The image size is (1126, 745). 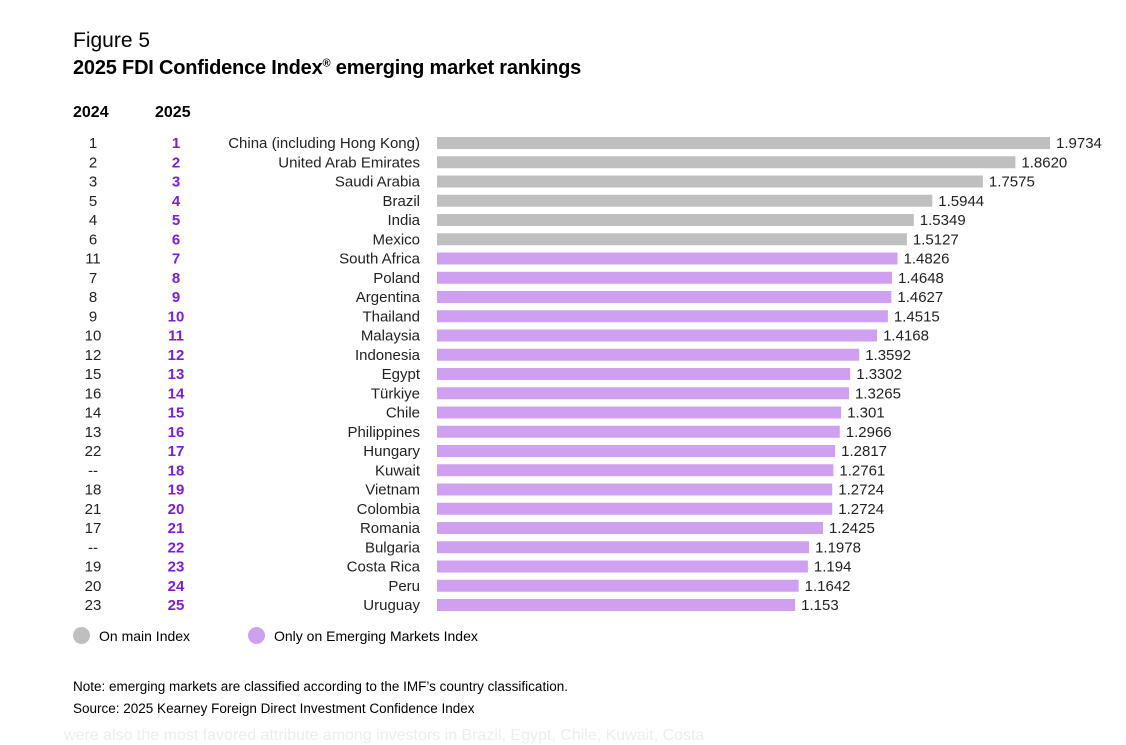 I want to click on data-label: 1.1642, so click(x=828, y=586).